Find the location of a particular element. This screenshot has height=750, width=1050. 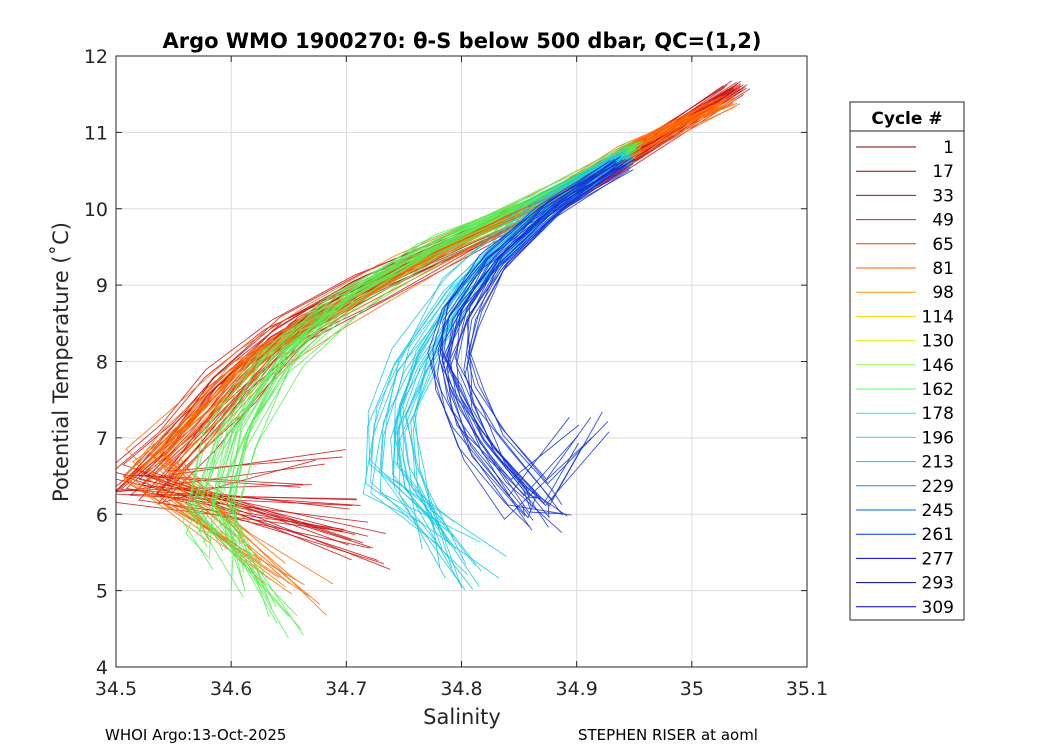

legend-label: 277 is located at coordinates (938, 559).